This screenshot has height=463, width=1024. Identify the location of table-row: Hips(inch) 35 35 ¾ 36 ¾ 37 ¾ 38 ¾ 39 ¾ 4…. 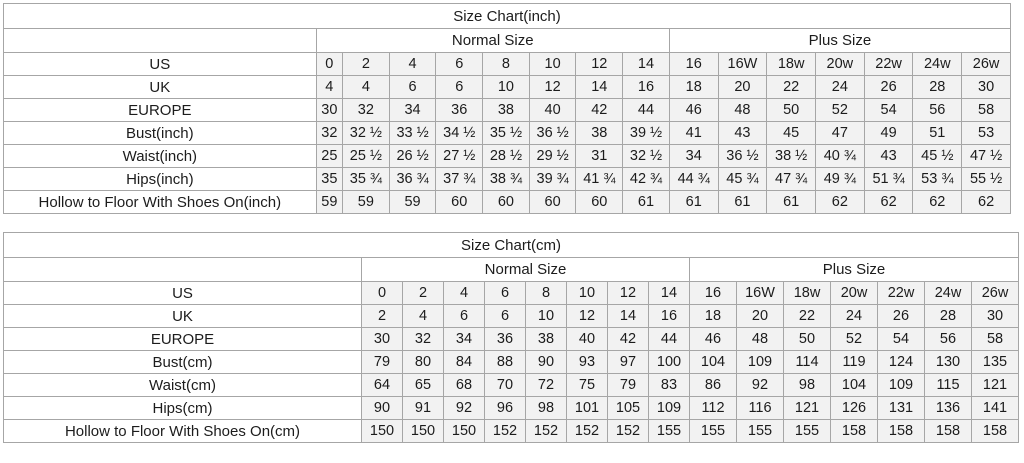
(507, 179).